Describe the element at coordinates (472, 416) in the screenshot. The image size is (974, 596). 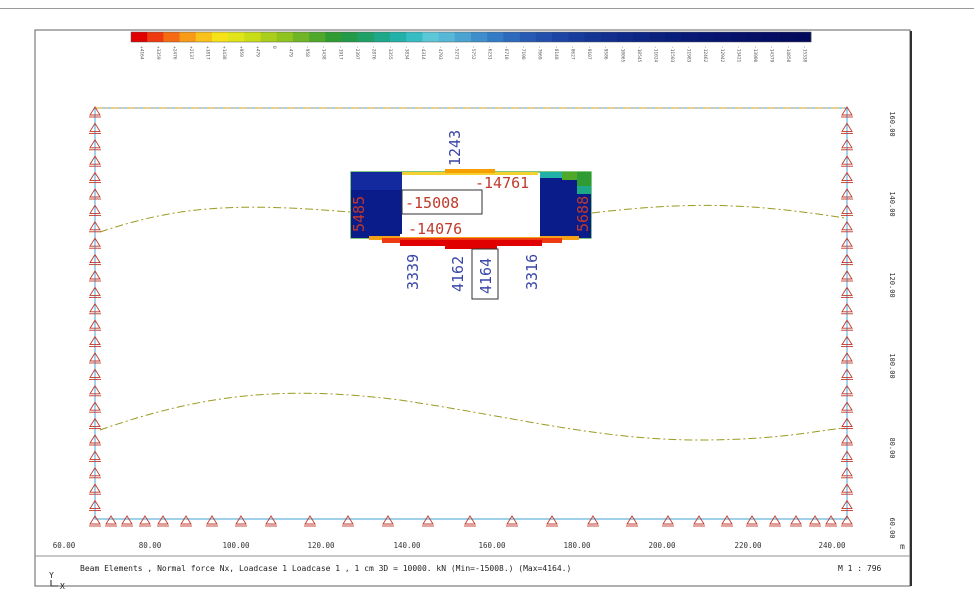
I see `layer-boundary-lower` at that location.